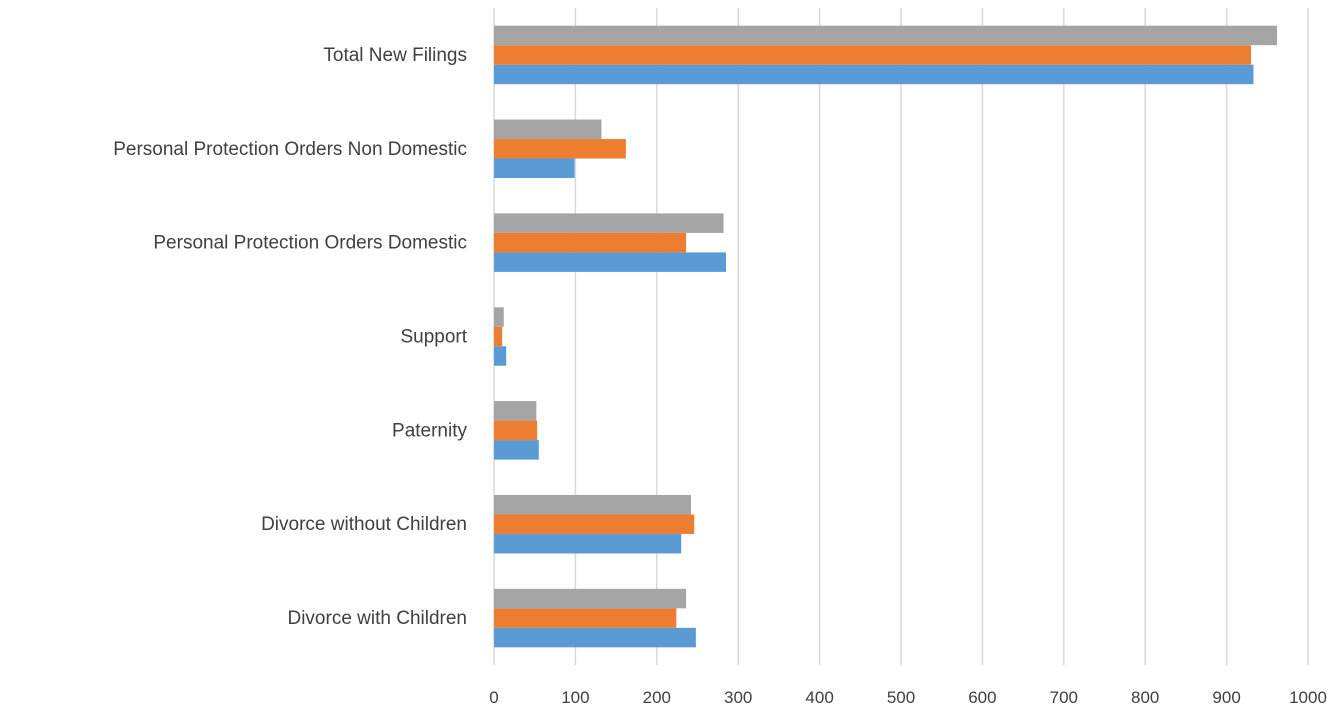 This screenshot has width=1343, height=713. What do you see at coordinates (493, 697) in the screenshot?
I see `x-tick-label: 0` at bounding box center [493, 697].